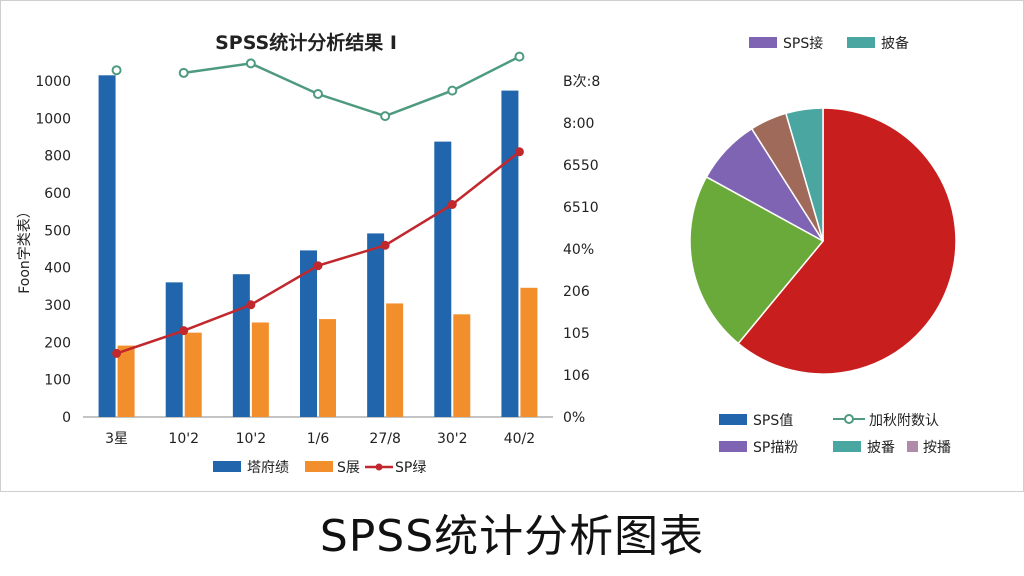  Describe the element at coordinates (576, 334) in the screenshot. I see `y2-tick-label: 105` at that location.